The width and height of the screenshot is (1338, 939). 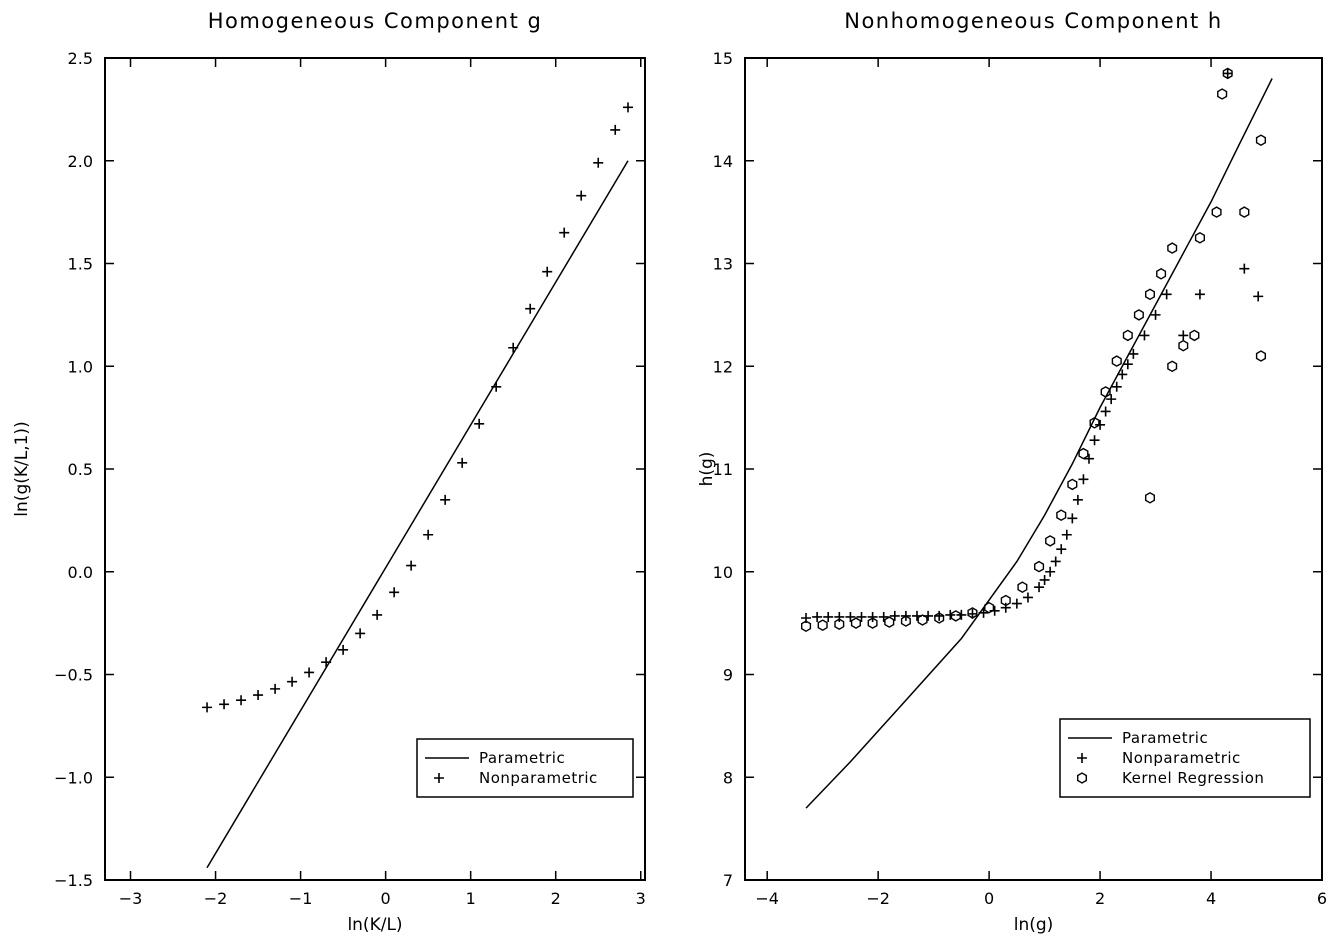 What do you see at coordinates (707, 469) in the screenshot?
I see `y-axis-label: h(g)` at bounding box center [707, 469].